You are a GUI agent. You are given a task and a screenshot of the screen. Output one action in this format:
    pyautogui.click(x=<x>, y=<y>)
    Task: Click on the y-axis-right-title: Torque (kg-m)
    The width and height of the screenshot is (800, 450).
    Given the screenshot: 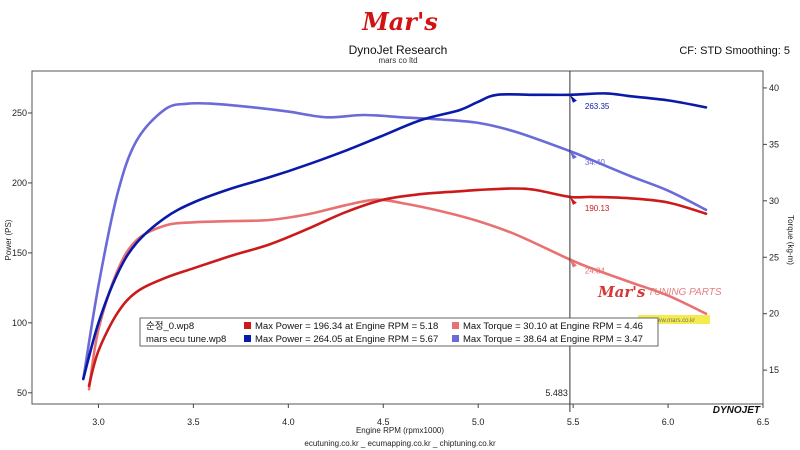 What is the action you would take?
    pyautogui.click(x=790, y=240)
    